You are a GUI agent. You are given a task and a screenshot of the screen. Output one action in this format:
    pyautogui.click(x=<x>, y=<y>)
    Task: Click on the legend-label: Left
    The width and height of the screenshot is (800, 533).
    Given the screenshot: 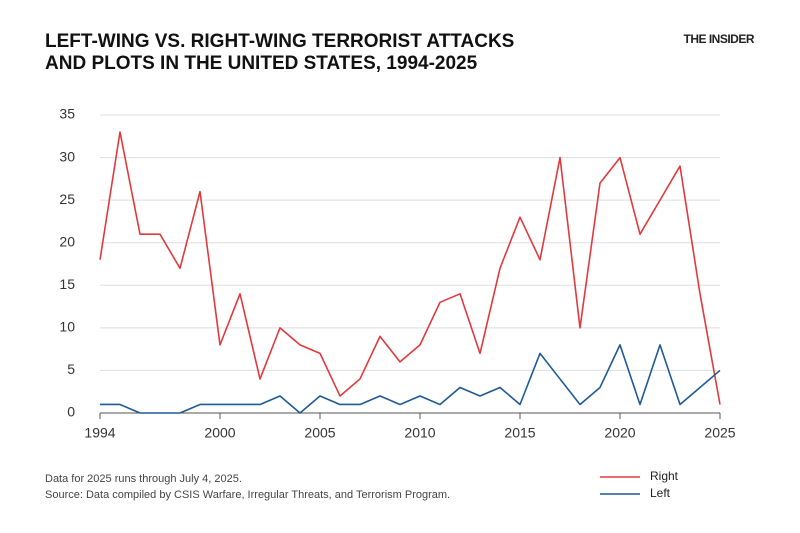 What is the action you would take?
    pyautogui.click(x=660, y=493)
    